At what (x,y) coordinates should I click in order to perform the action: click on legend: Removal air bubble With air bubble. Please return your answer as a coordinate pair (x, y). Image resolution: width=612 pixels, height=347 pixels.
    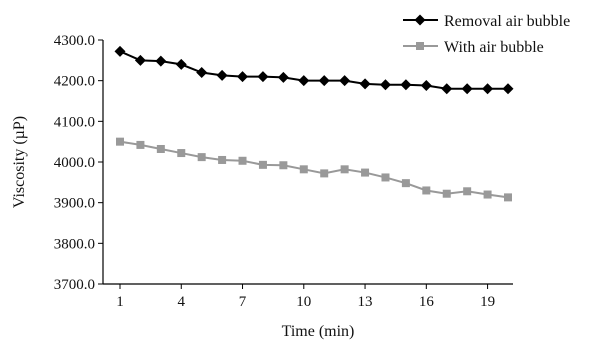
    Looking at the image, I should click on (486, 34).